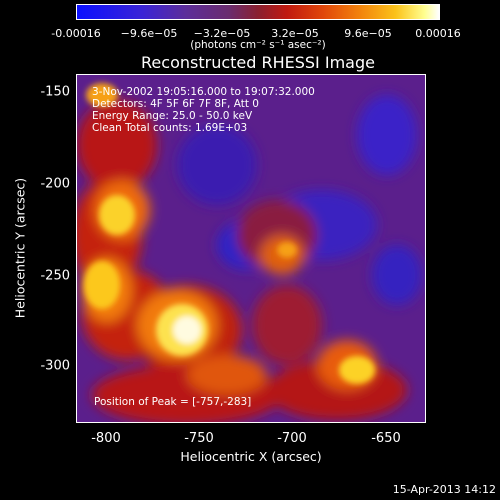  I want to click on x-tick: -650, so click(386, 438).